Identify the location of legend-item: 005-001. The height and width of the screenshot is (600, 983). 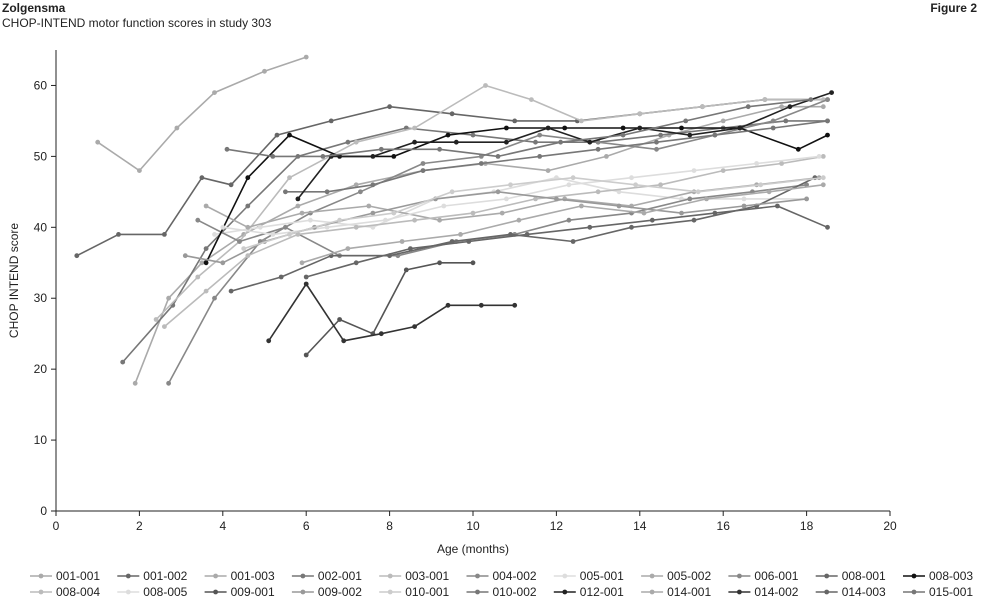
(588, 576).